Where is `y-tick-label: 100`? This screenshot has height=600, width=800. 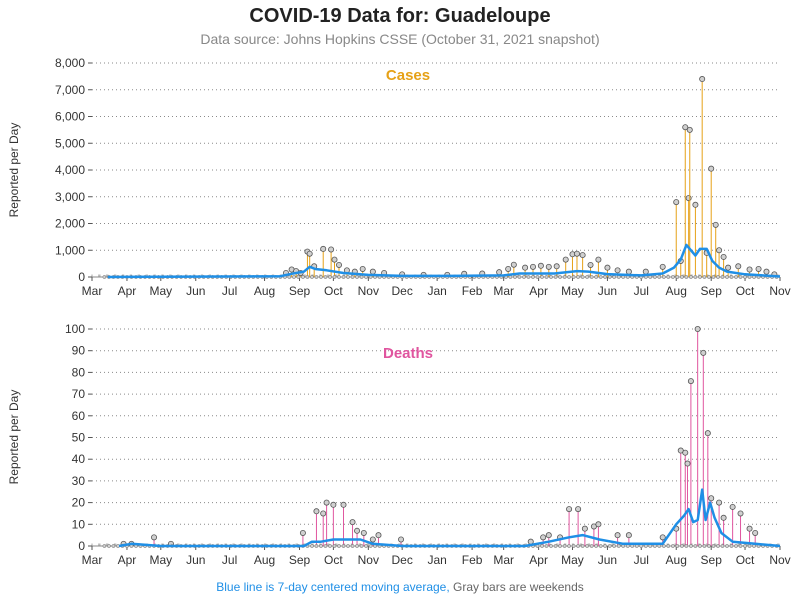
y-tick-label: 100 is located at coordinates (75, 329).